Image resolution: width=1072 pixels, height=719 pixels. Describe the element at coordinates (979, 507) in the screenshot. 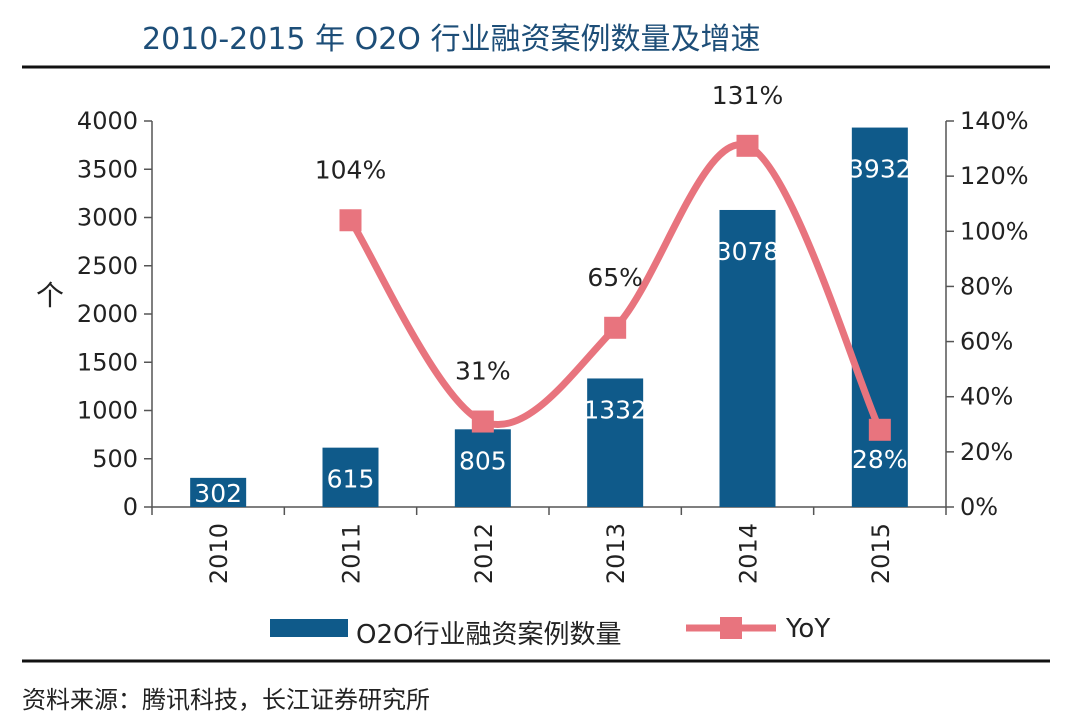

I see `y-right-tick-label: 0%` at that location.